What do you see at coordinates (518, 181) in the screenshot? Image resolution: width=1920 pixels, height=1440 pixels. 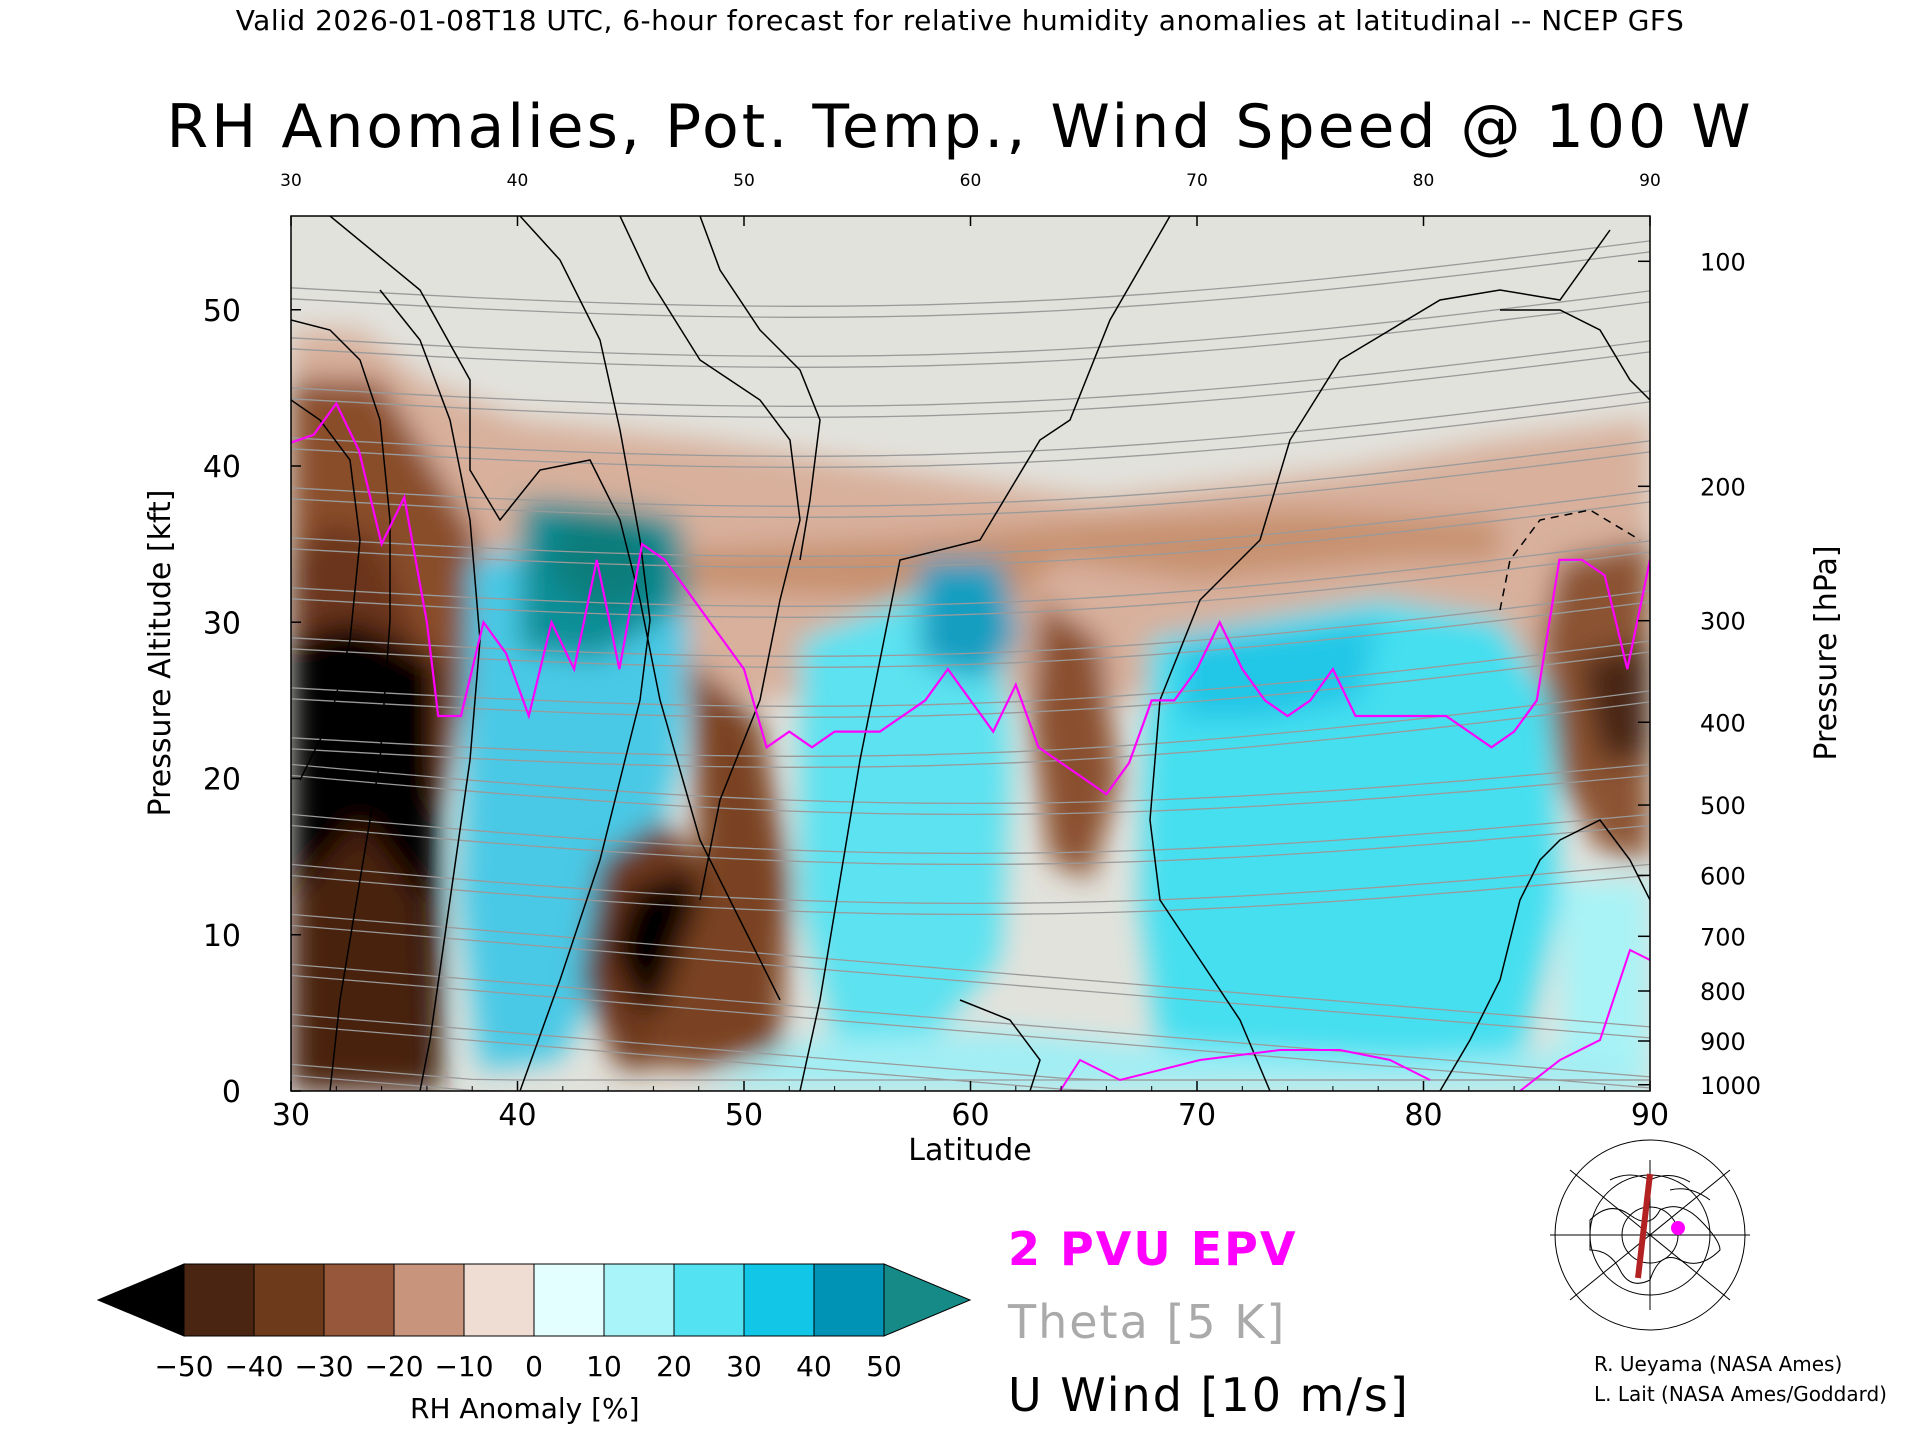 I see `x-top-tick-label: 40` at bounding box center [518, 181].